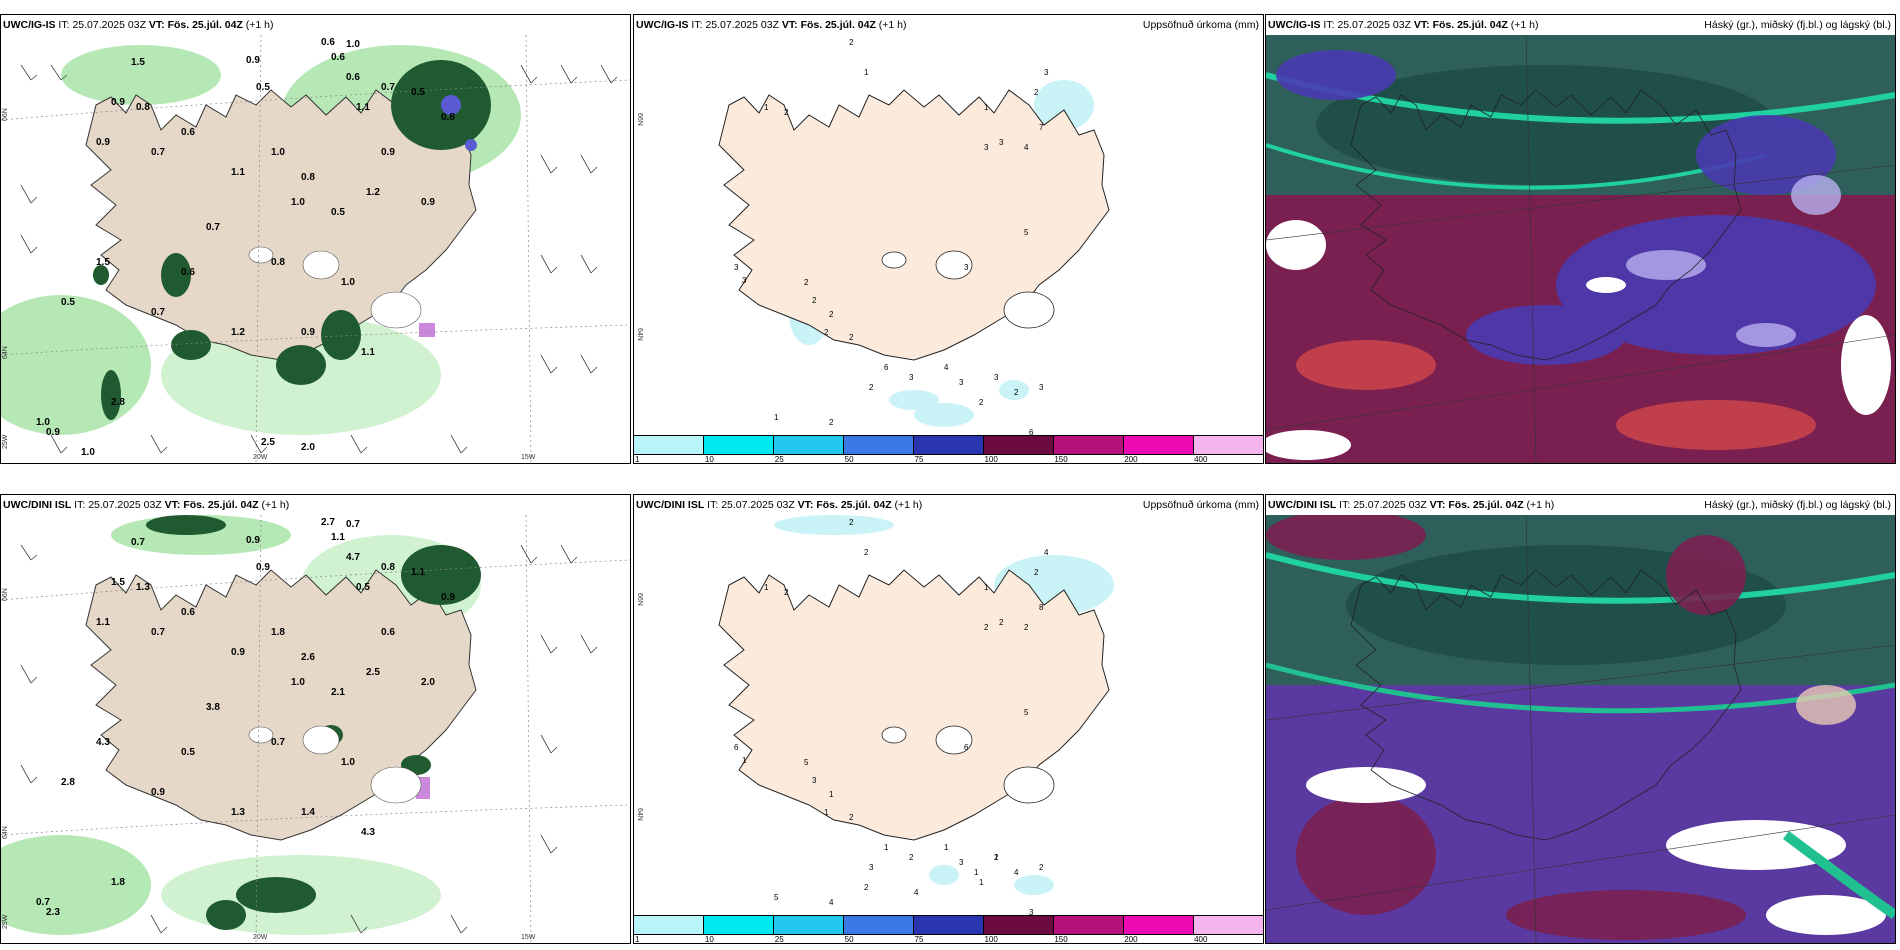 The height and width of the screenshot is (950, 1900). What do you see at coordinates (779, 459) in the screenshot?
I see `colorbar-tick-label: 25` at bounding box center [779, 459].